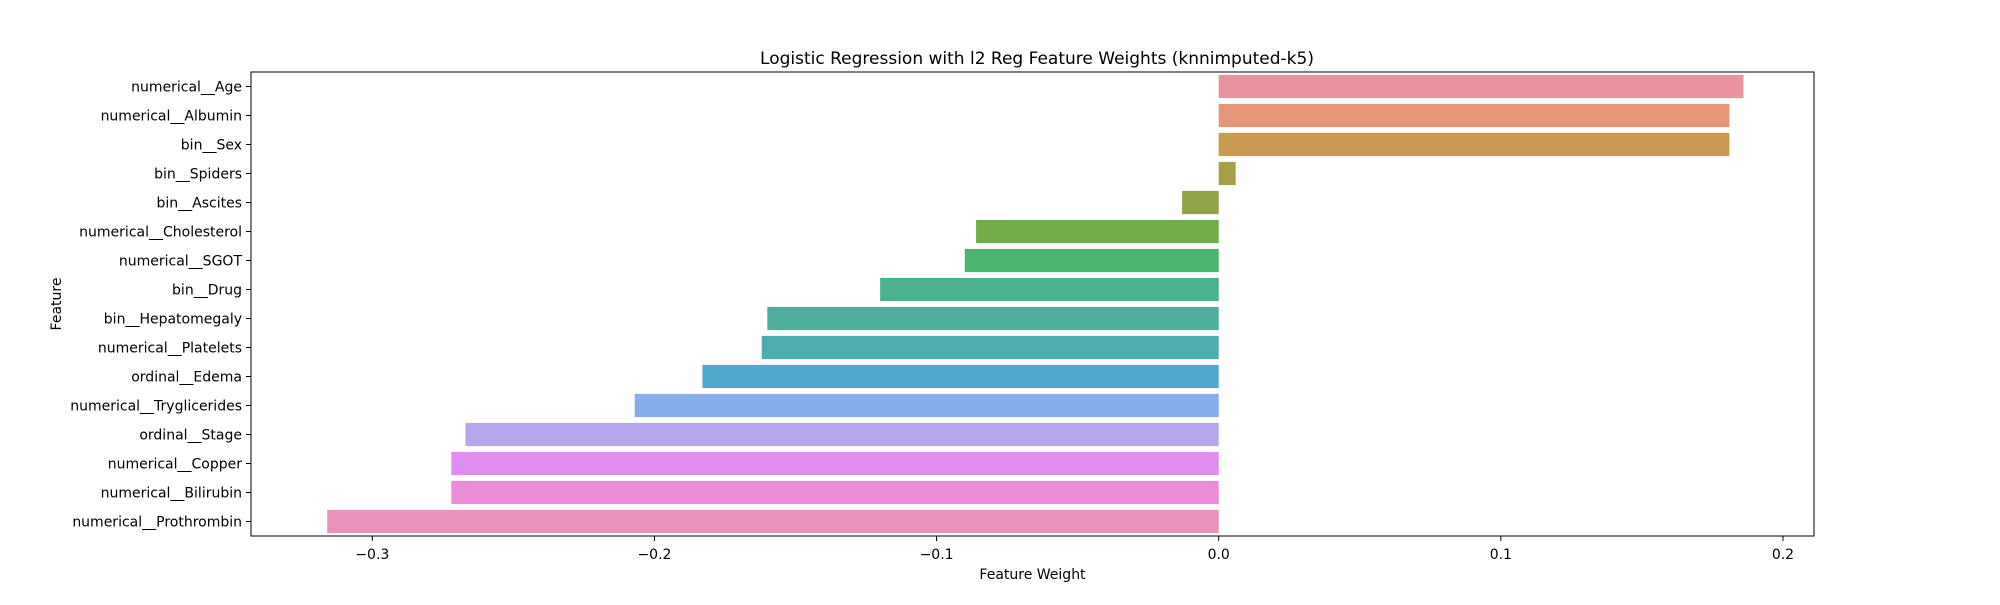 Image resolution: width=2000 pixels, height=605 pixels. Describe the element at coordinates (170, 349) in the screenshot. I see `y-tick-label: numerical__Platelets` at that location.